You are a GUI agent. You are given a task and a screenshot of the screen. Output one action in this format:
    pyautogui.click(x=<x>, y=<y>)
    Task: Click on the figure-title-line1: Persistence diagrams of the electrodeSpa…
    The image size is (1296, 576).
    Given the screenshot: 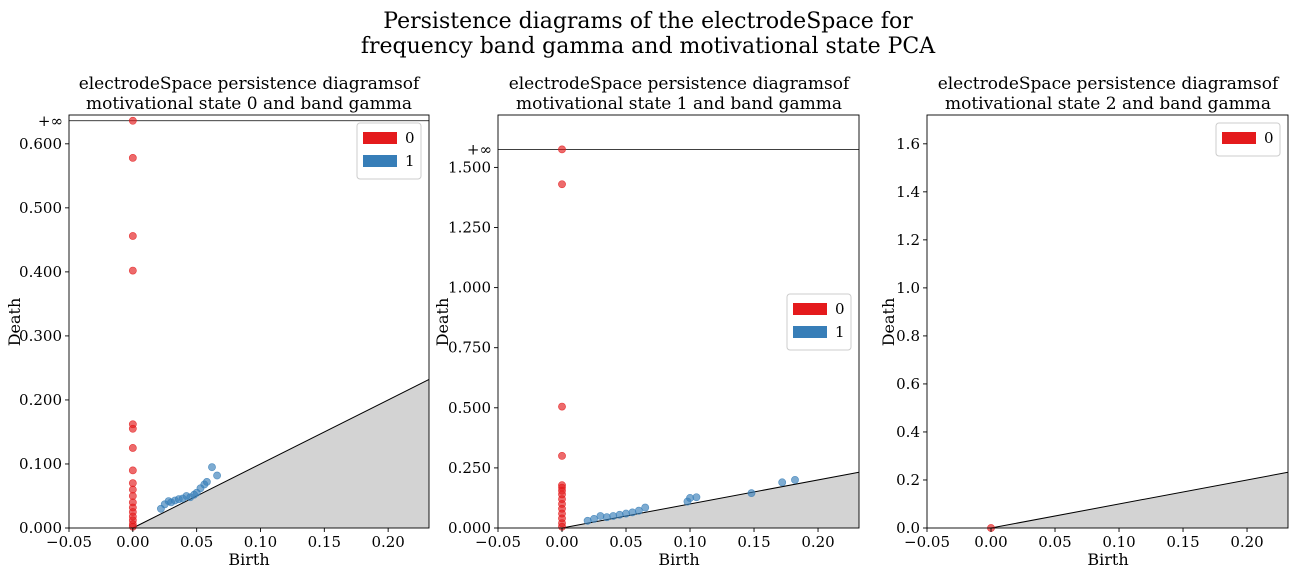 What is the action you would take?
    pyautogui.click(x=648, y=21)
    